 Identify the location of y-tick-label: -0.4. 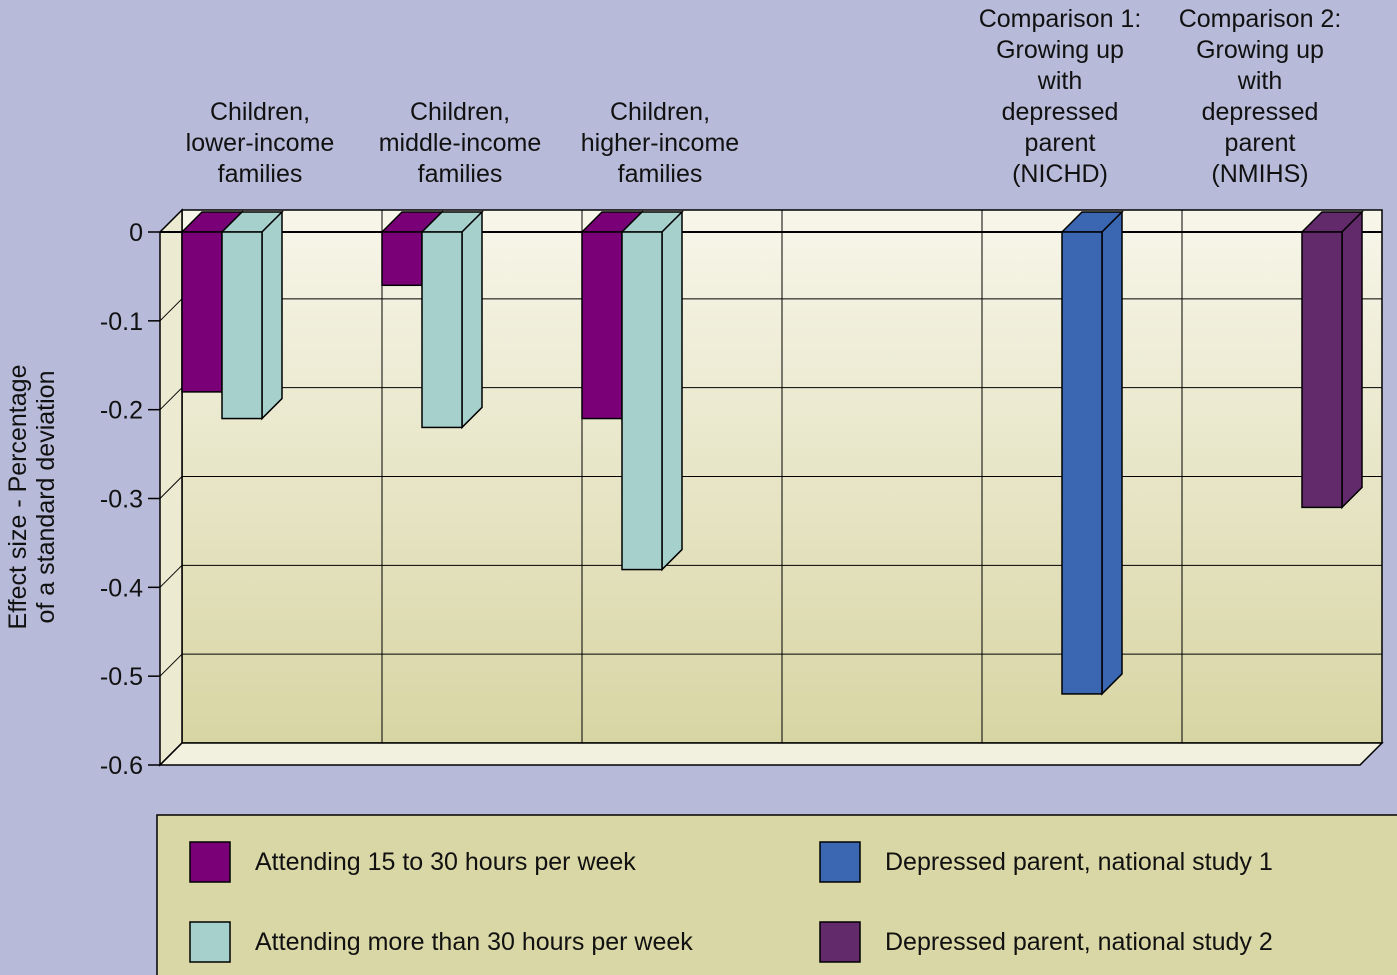
(121, 588).